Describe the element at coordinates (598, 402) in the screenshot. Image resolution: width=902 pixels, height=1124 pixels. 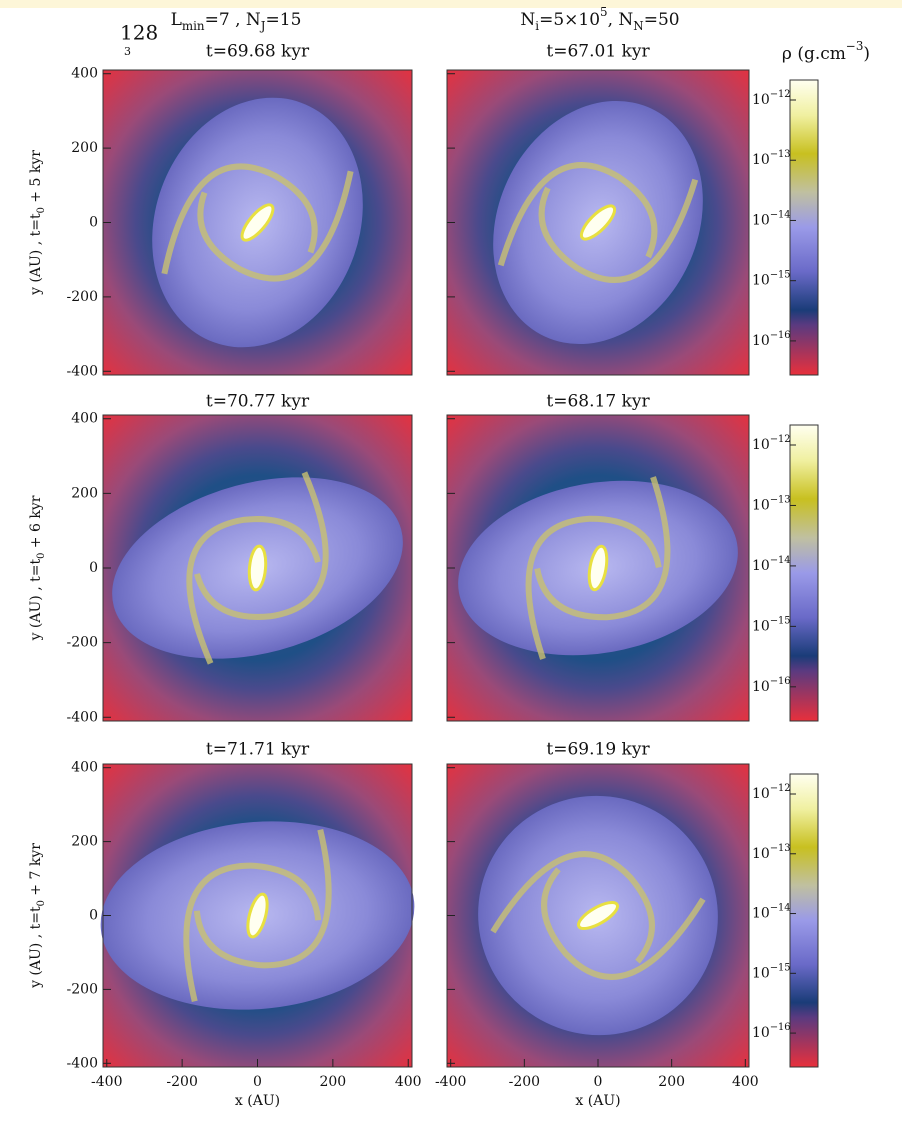
I see `panel-title: t=68.17 kyr` at that location.